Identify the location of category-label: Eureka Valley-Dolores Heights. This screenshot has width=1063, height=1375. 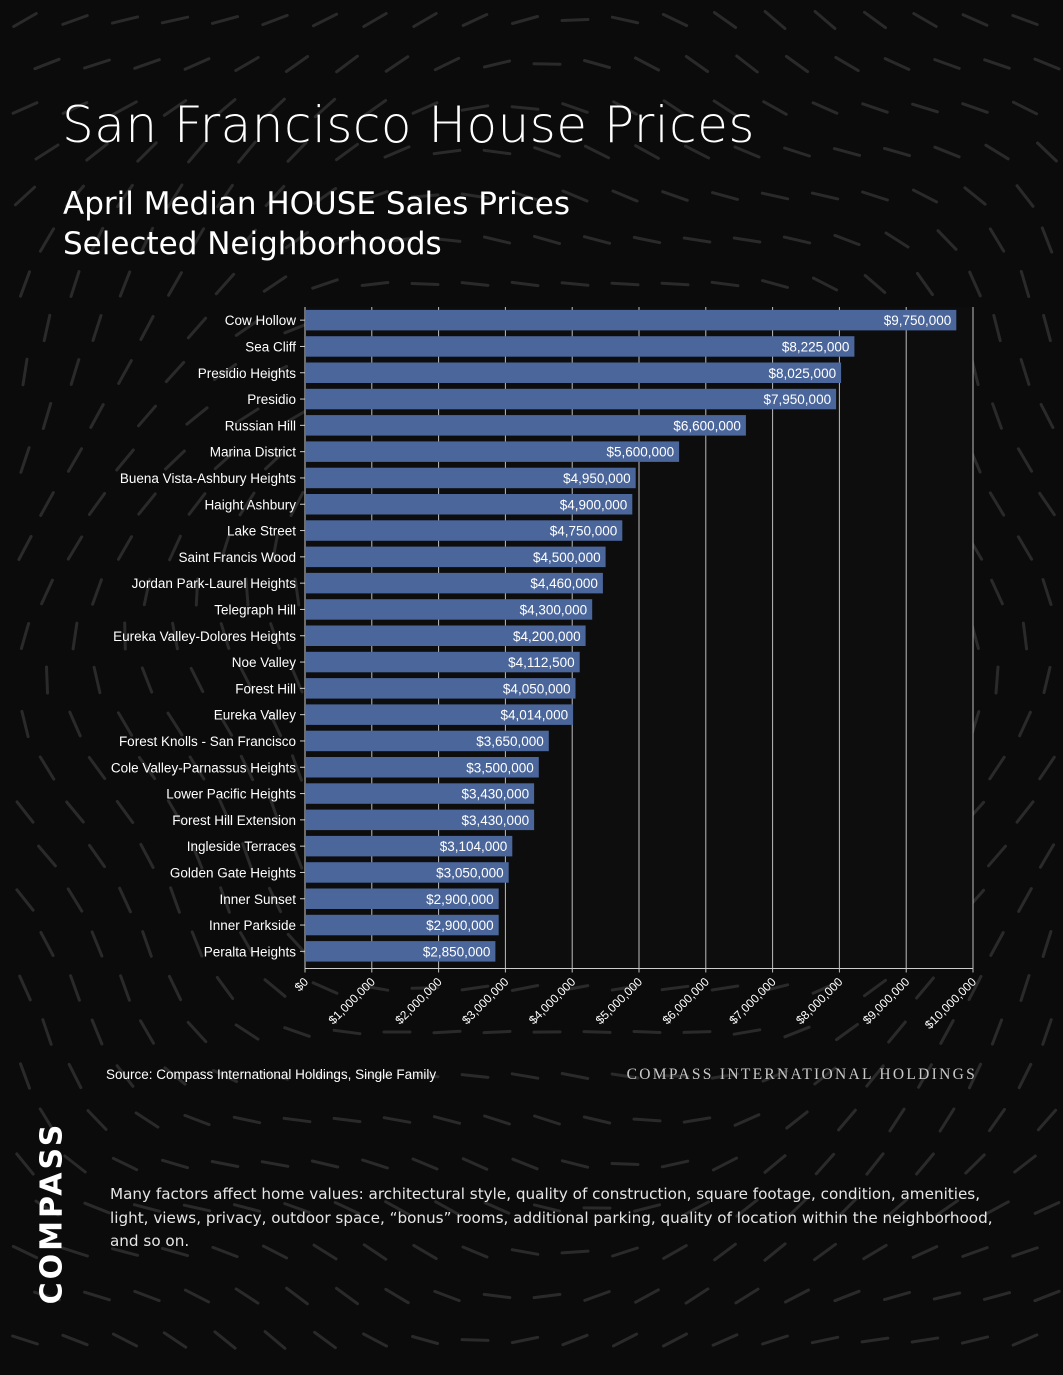
(204, 636).